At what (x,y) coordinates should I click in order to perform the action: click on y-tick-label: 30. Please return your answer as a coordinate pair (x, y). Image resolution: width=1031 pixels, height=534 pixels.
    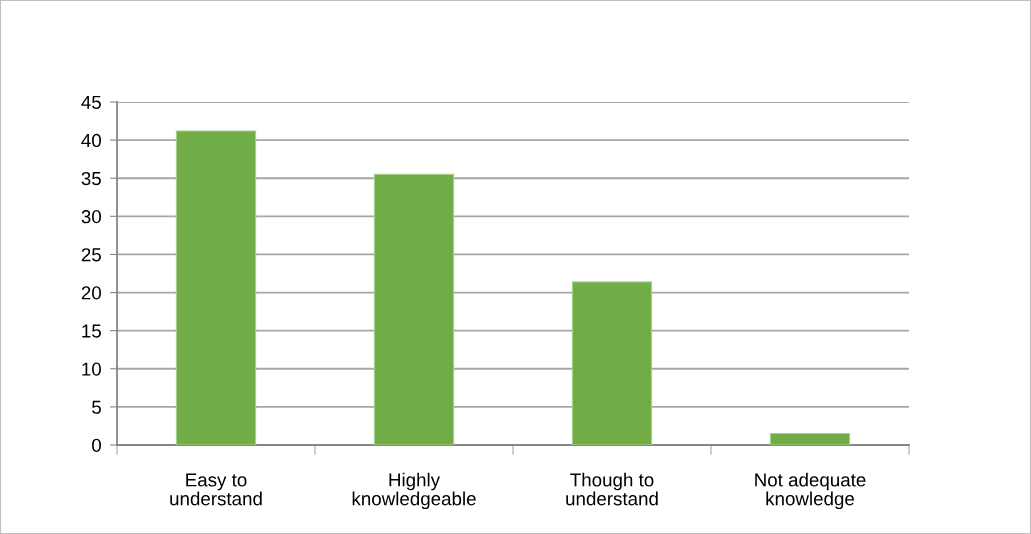
    Looking at the image, I should click on (91, 217).